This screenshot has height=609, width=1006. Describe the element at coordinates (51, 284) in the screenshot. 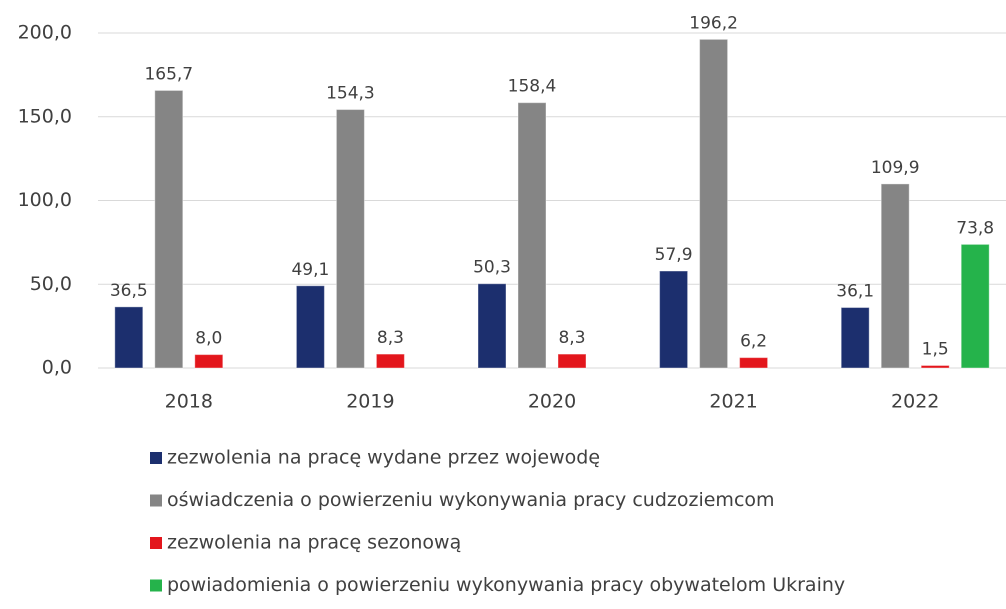

I see `y-tick-label: 50,0` at that location.